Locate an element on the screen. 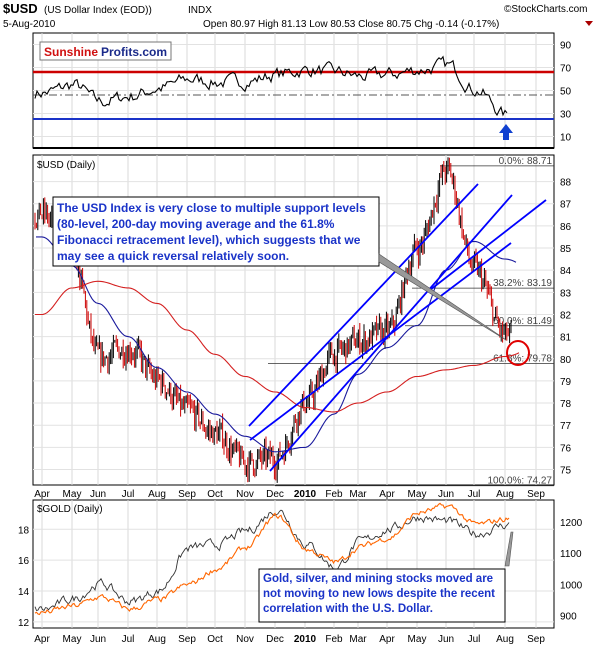 This screenshot has height=655, width=600. gold-left-tick: 14 is located at coordinates (24, 592).